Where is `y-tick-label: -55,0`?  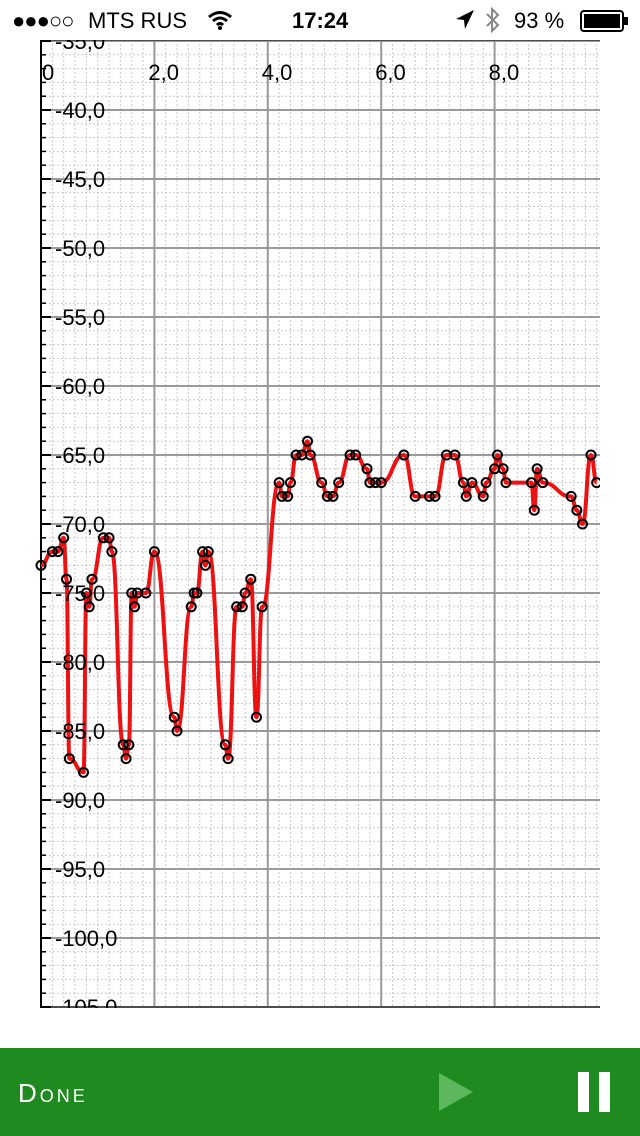
y-tick-label: -55,0 is located at coordinates (80, 317).